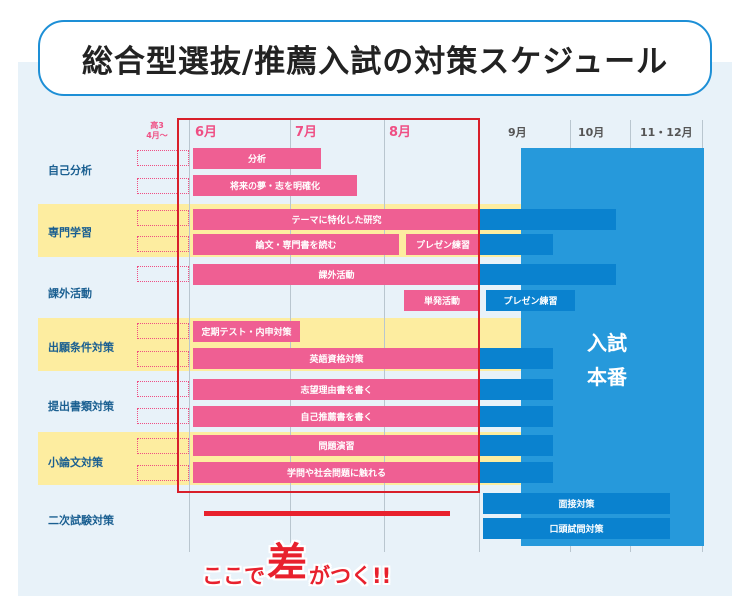 The width and height of the screenshot is (750, 596). Describe the element at coordinates (336, 472) in the screenshot. I see `bar-gakumon: 学問や社会問題に触れる` at that location.